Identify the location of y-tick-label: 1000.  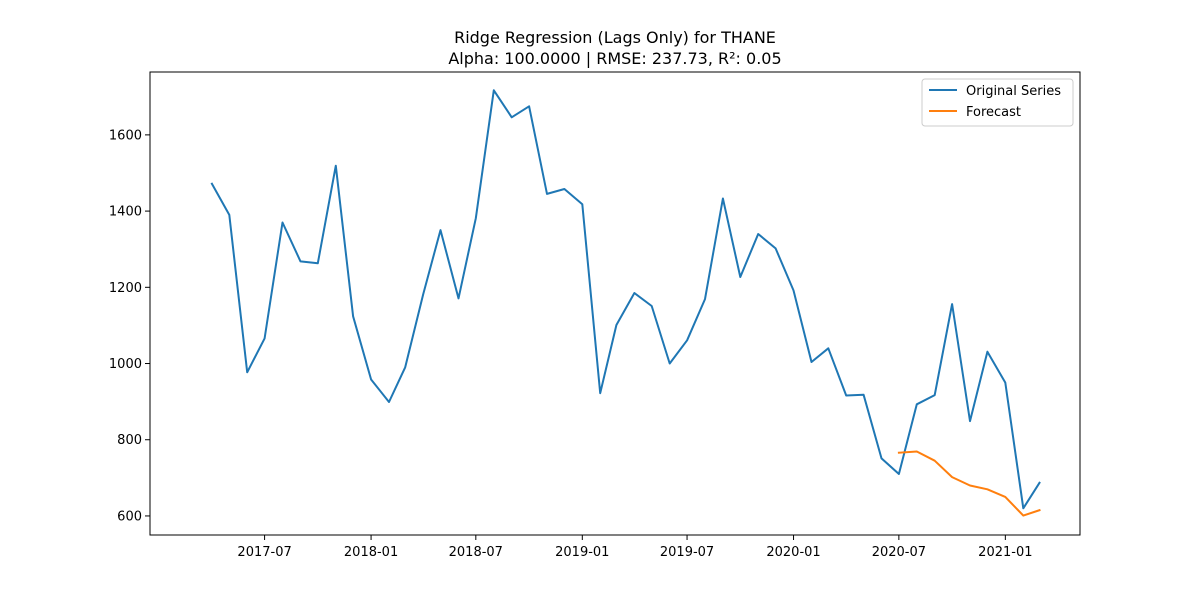
(125, 364).